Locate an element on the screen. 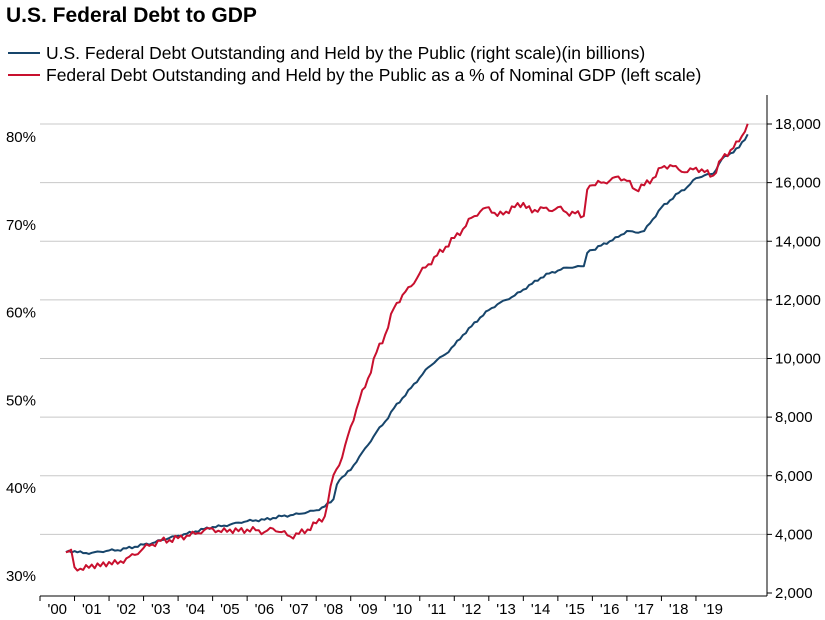 This screenshot has height=620, width=825. x-tick-label: '06 is located at coordinates (265, 609).